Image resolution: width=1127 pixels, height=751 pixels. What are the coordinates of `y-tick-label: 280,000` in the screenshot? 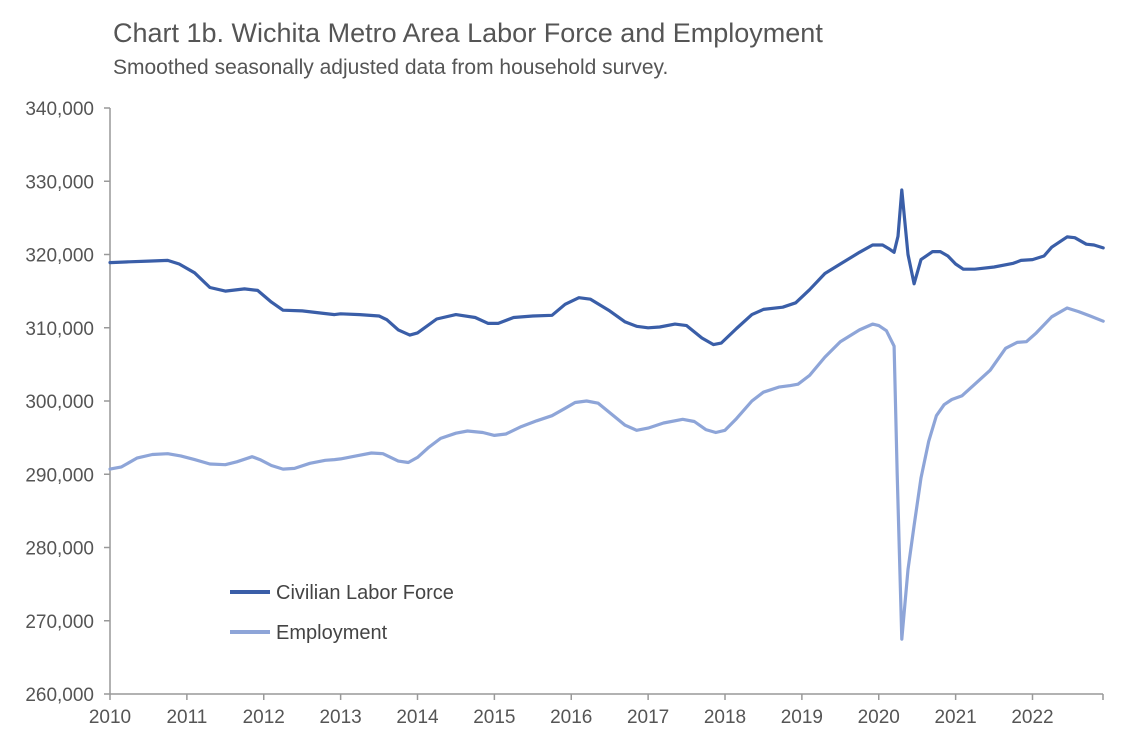 It's located at (59, 549).